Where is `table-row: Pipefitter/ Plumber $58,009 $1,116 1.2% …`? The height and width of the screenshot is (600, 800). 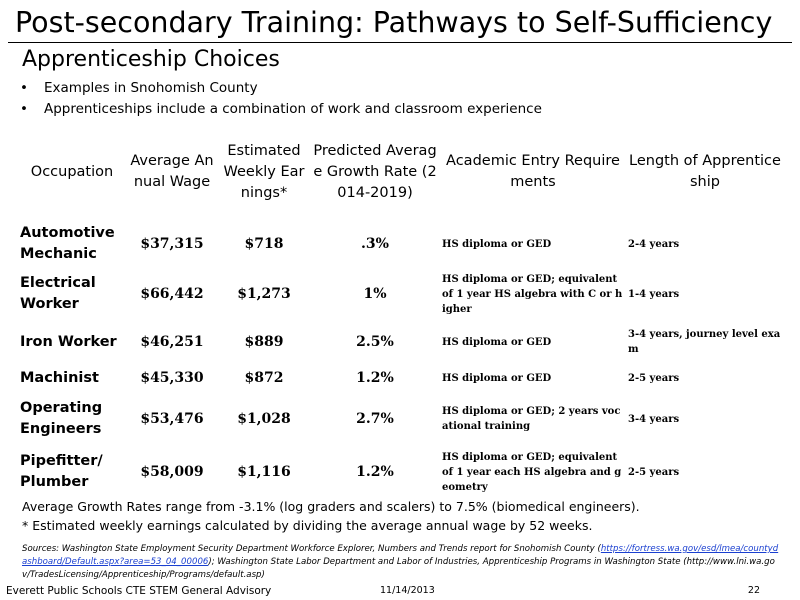
table-row: Pipefitter/ Plumber $58,009 $1,116 1.2% … is located at coordinates (401, 472).